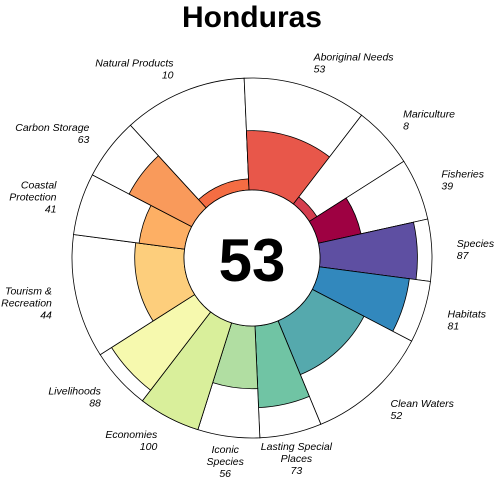  I want to click on petal-label-line: Fisheries, so click(462, 175).